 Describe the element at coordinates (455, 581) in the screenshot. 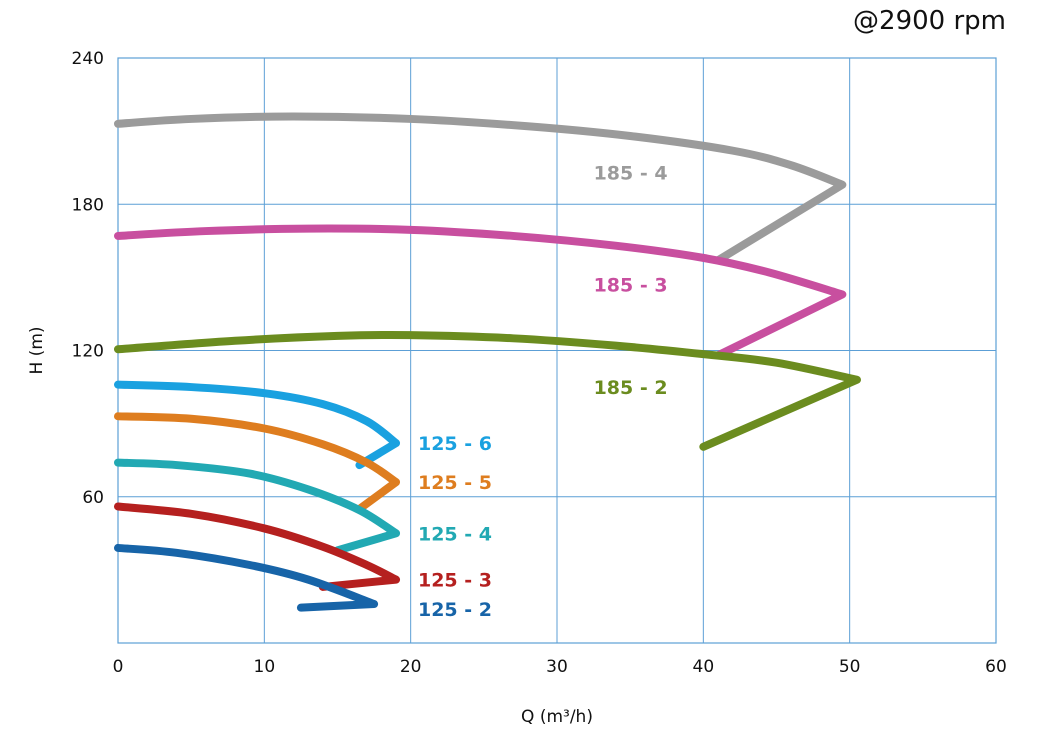

I see `series-label-6: 125 - 3` at that location.